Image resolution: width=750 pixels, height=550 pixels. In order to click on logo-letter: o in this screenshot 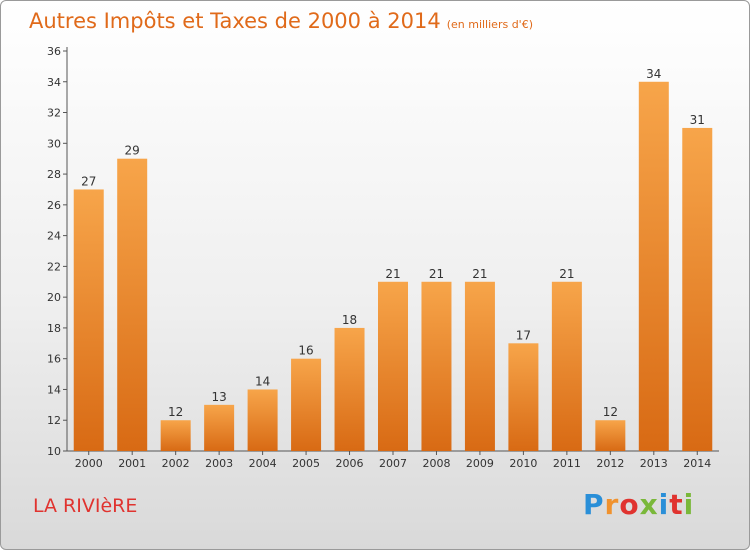, I will do `click(629, 504)`.